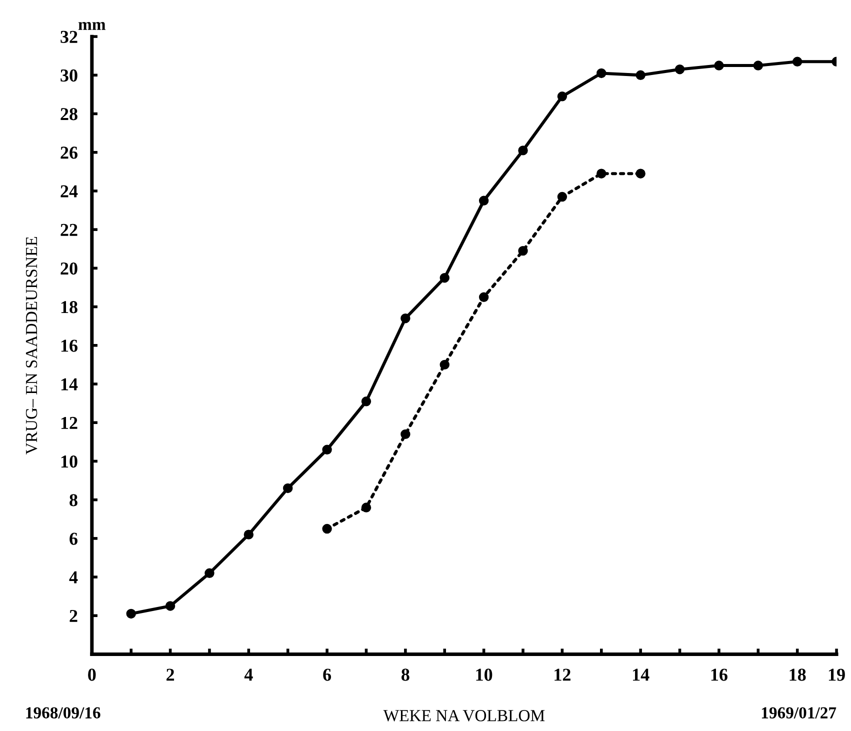  I want to click on y-tick-label: 22, so click(69, 230).